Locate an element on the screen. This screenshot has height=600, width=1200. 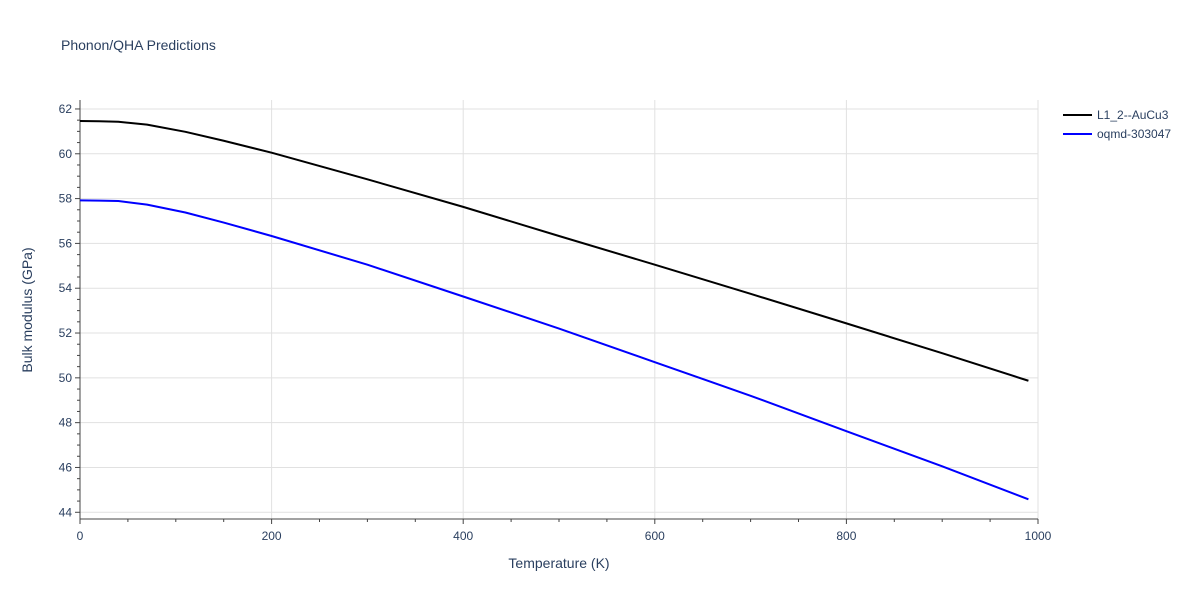
legend-item: oqmd-303047 is located at coordinates (1117, 134).